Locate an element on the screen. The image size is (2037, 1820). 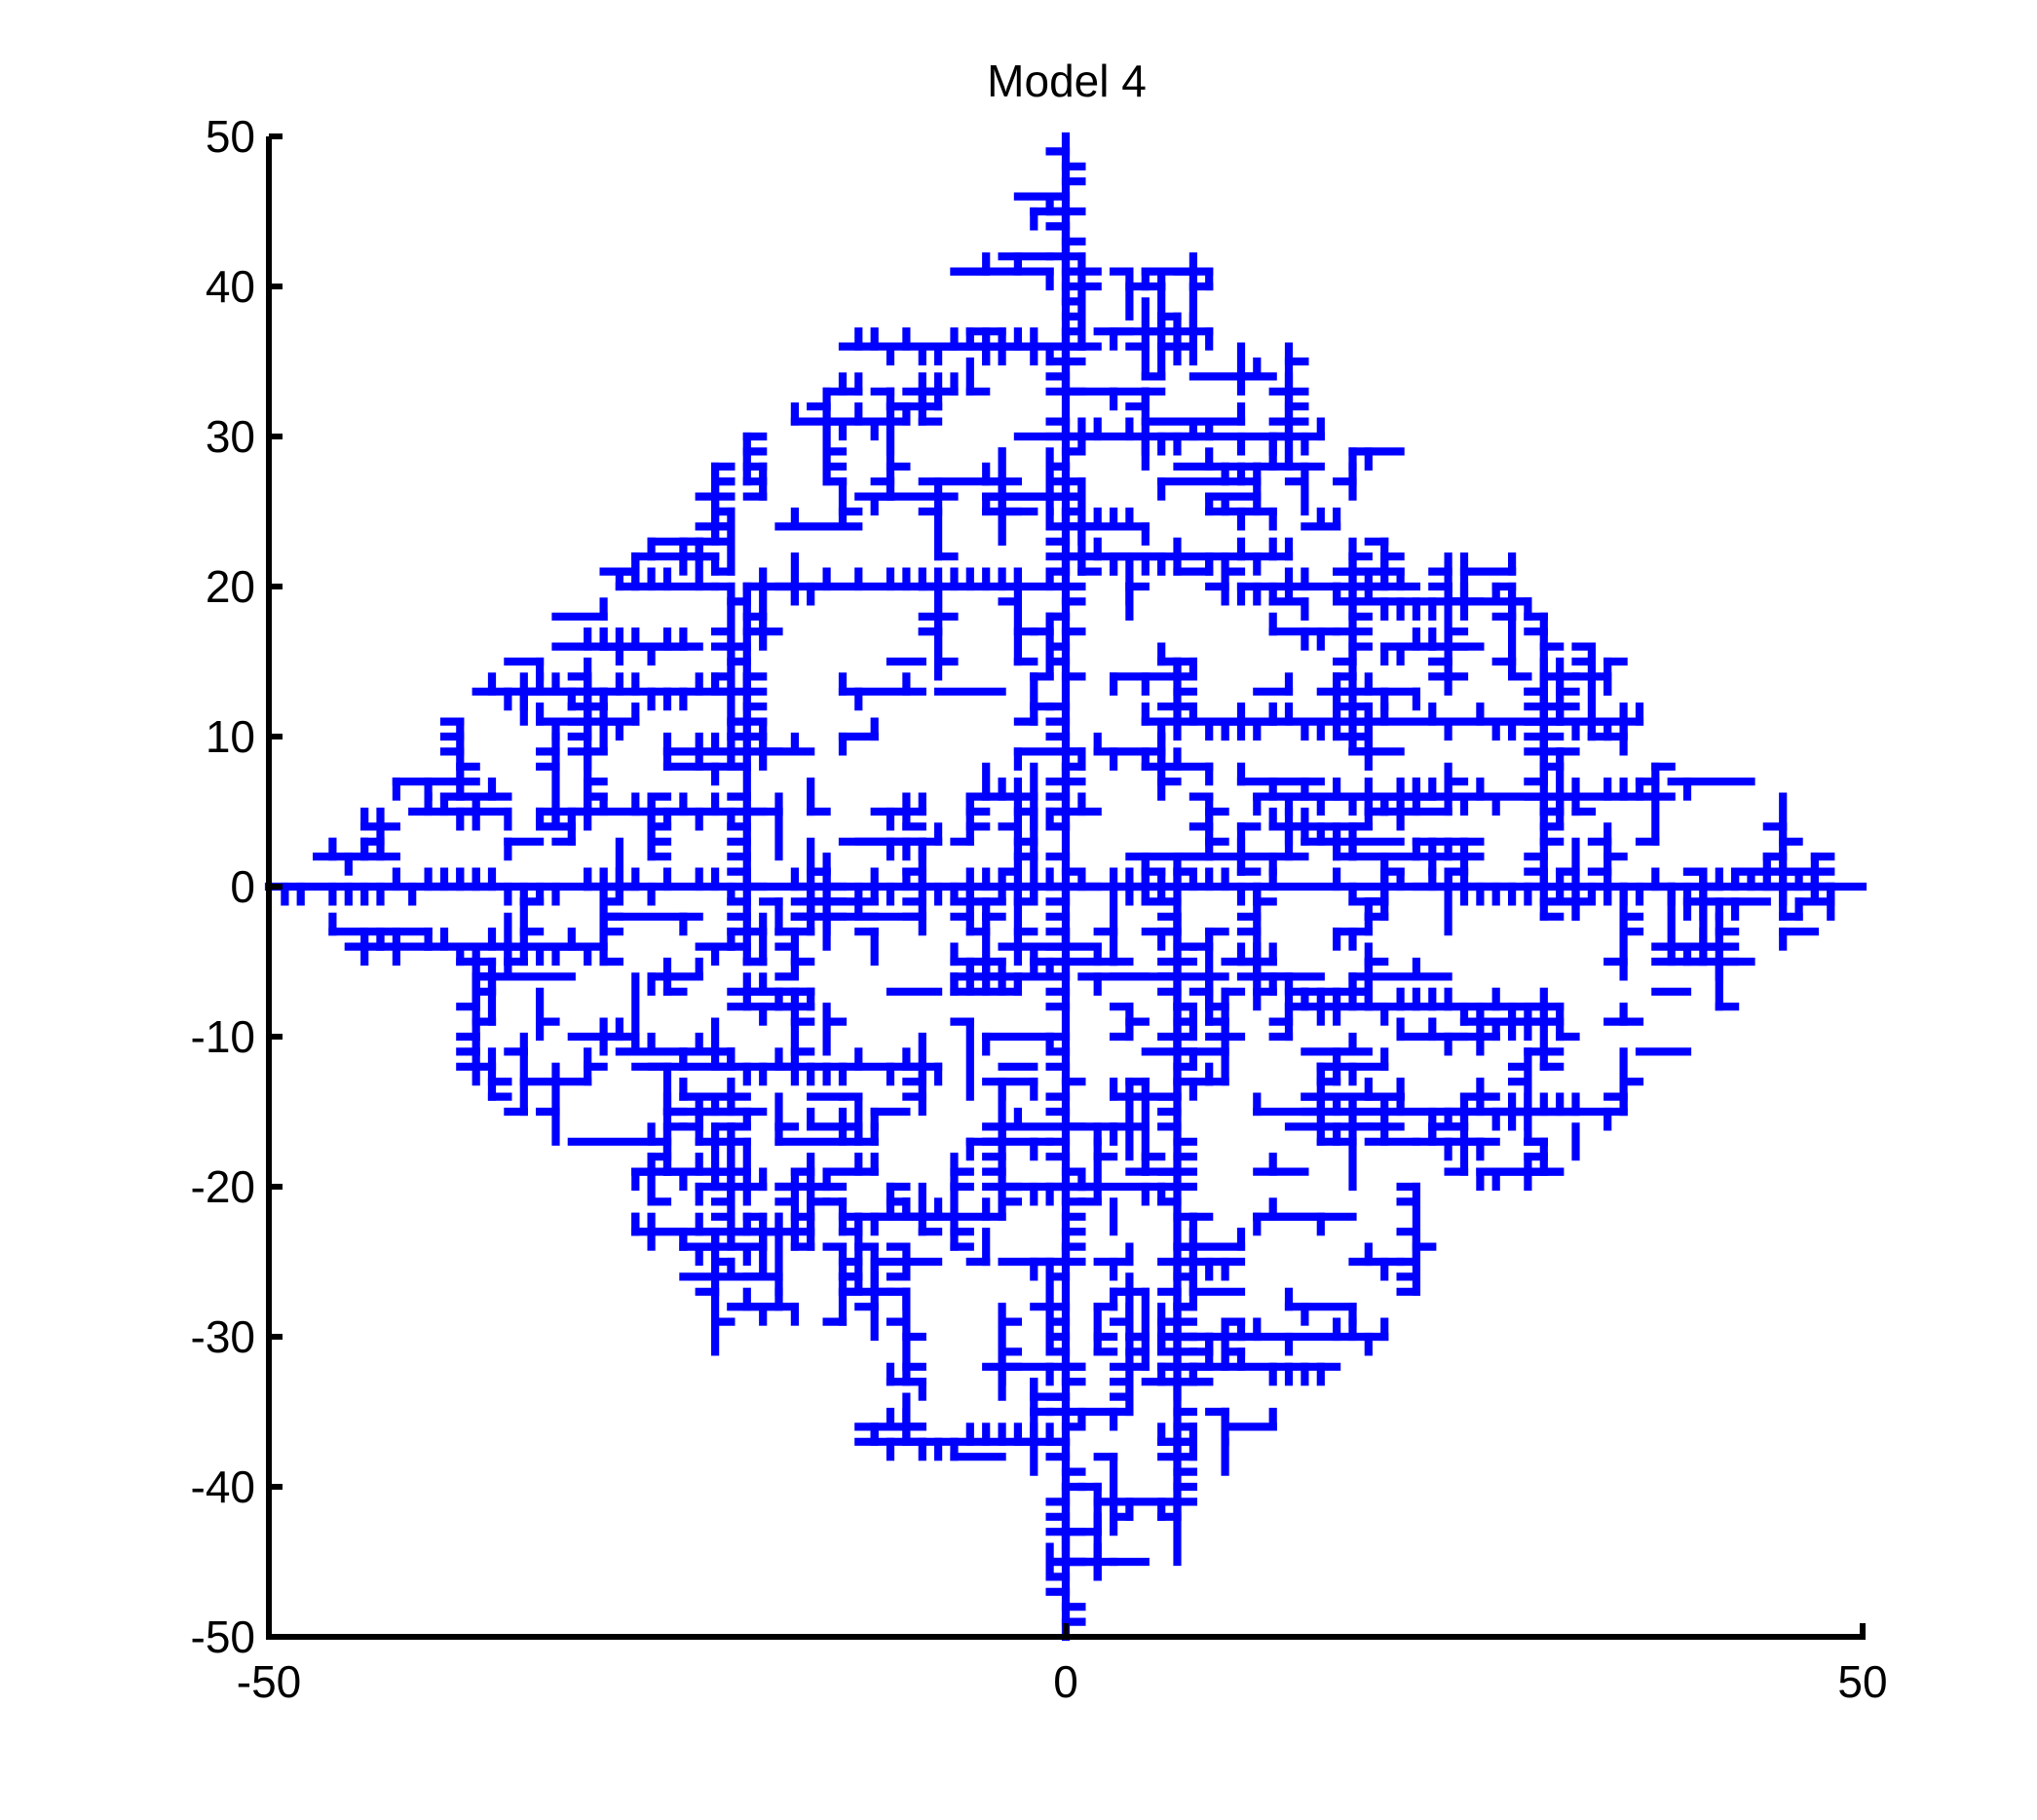
x-tick-label: -50 is located at coordinates (269, 1681).